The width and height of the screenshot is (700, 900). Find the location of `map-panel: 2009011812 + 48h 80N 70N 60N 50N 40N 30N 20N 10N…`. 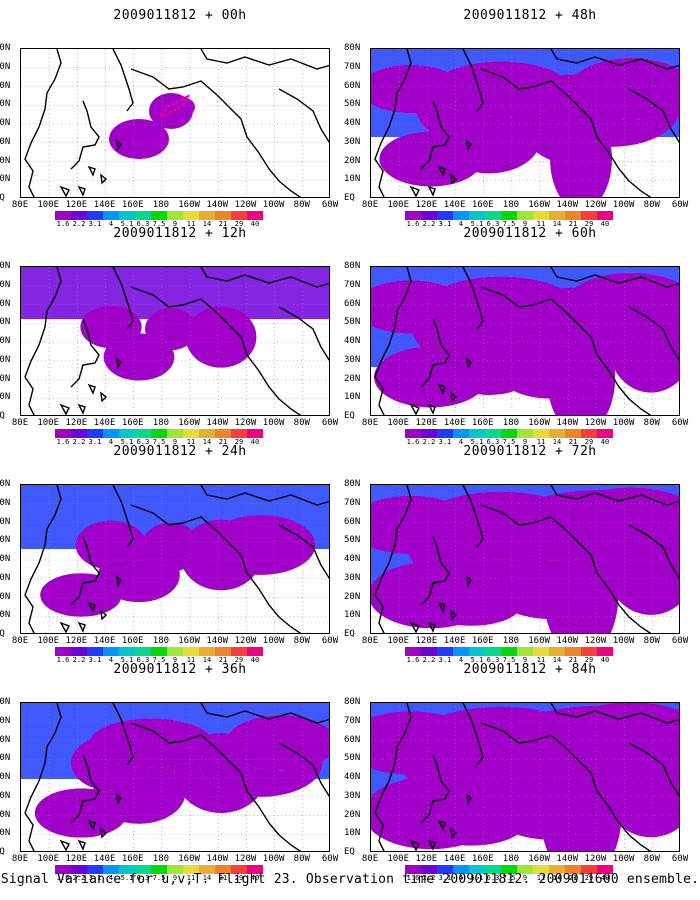

map-panel: 2009011812 + 48h 80N 70N 60N 50N 40N 30N 20N 10N… is located at coordinates (516, 118).